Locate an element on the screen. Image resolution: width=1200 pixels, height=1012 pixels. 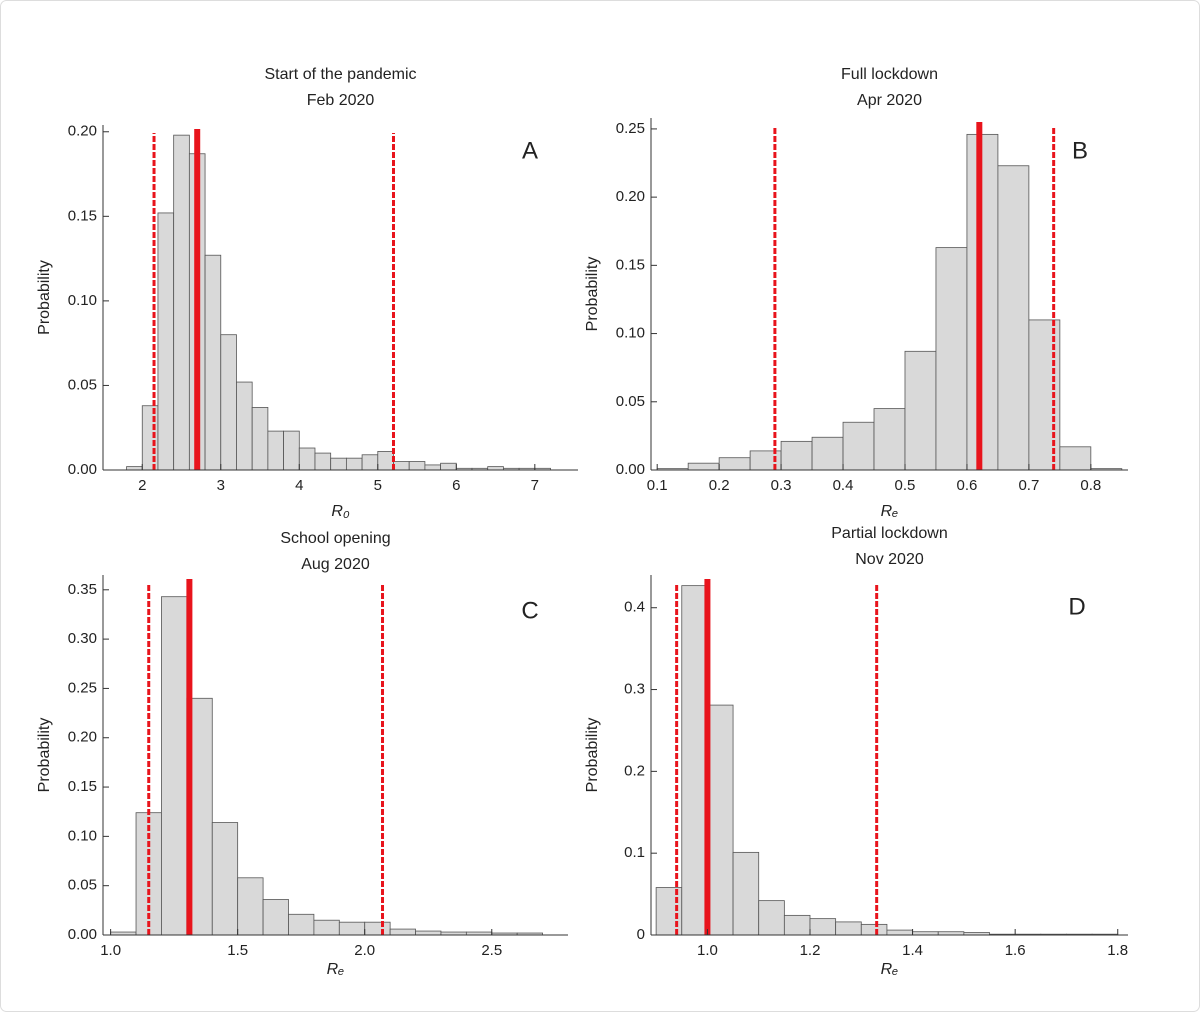
y-tick-label: 0.15 is located at coordinates (82, 215).